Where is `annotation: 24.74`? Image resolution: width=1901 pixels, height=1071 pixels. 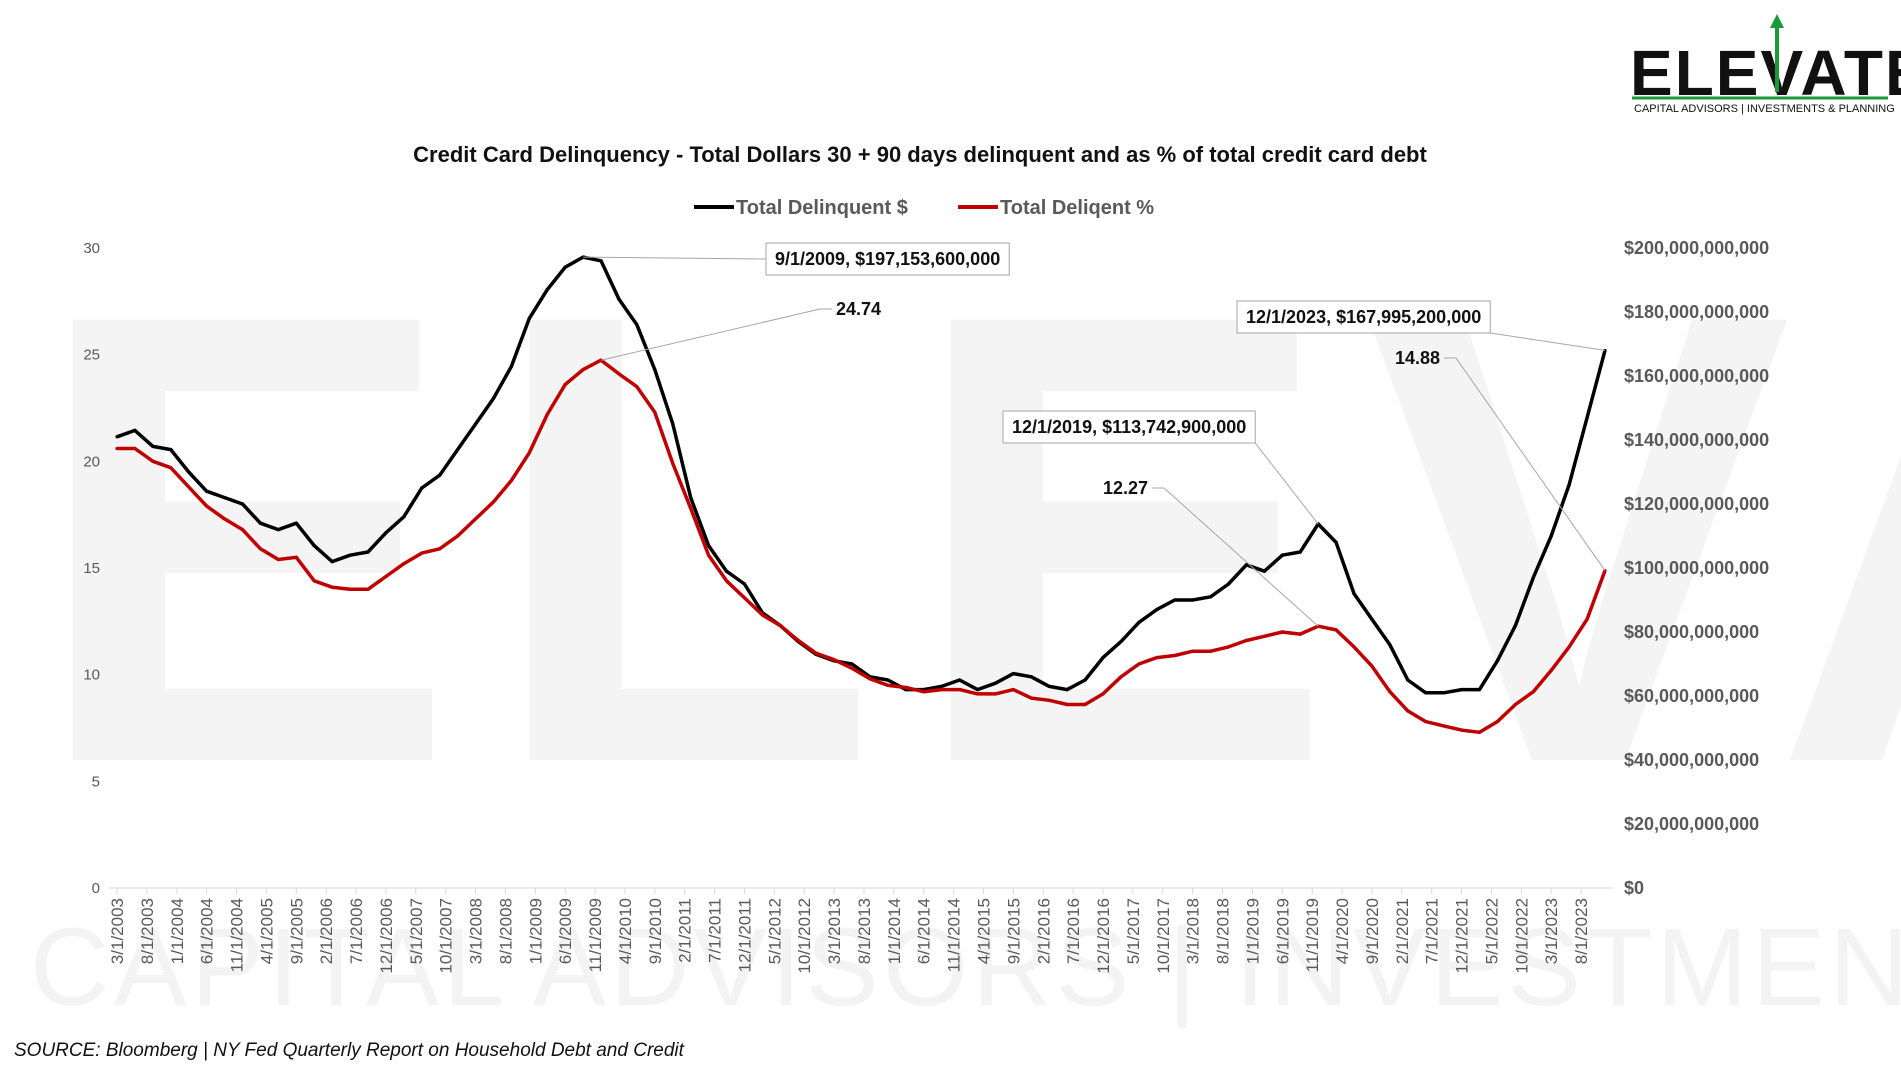
annotation: 24.74 is located at coordinates (740, 330).